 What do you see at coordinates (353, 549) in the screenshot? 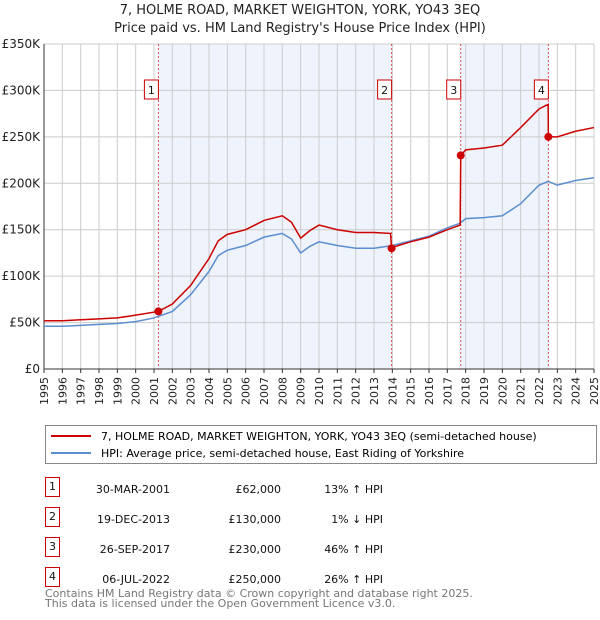
I see `sale-hpi-diff: 46% ↑ HPI` at bounding box center [353, 549].